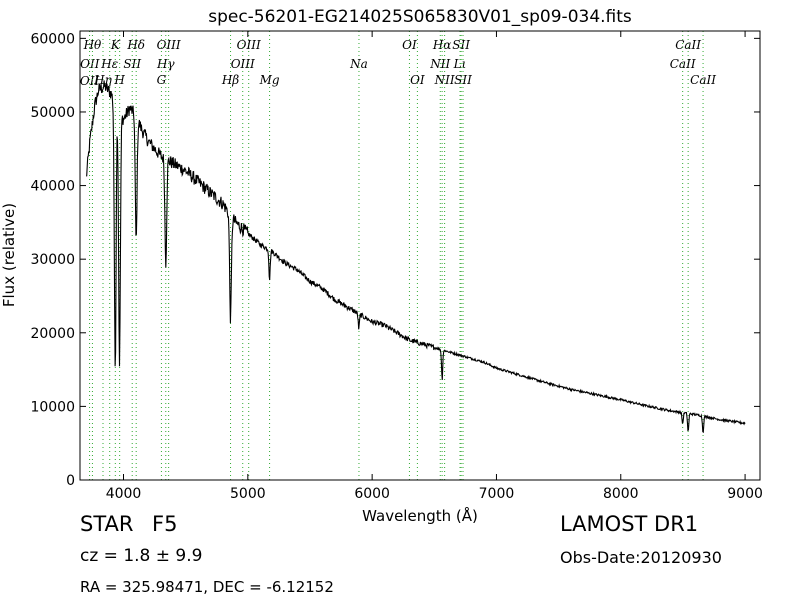 This screenshot has height=600, width=800. What do you see at coordinates (162, 80) in the screenshot?
I see `marker-label: G` at bounding box center [162, 80].